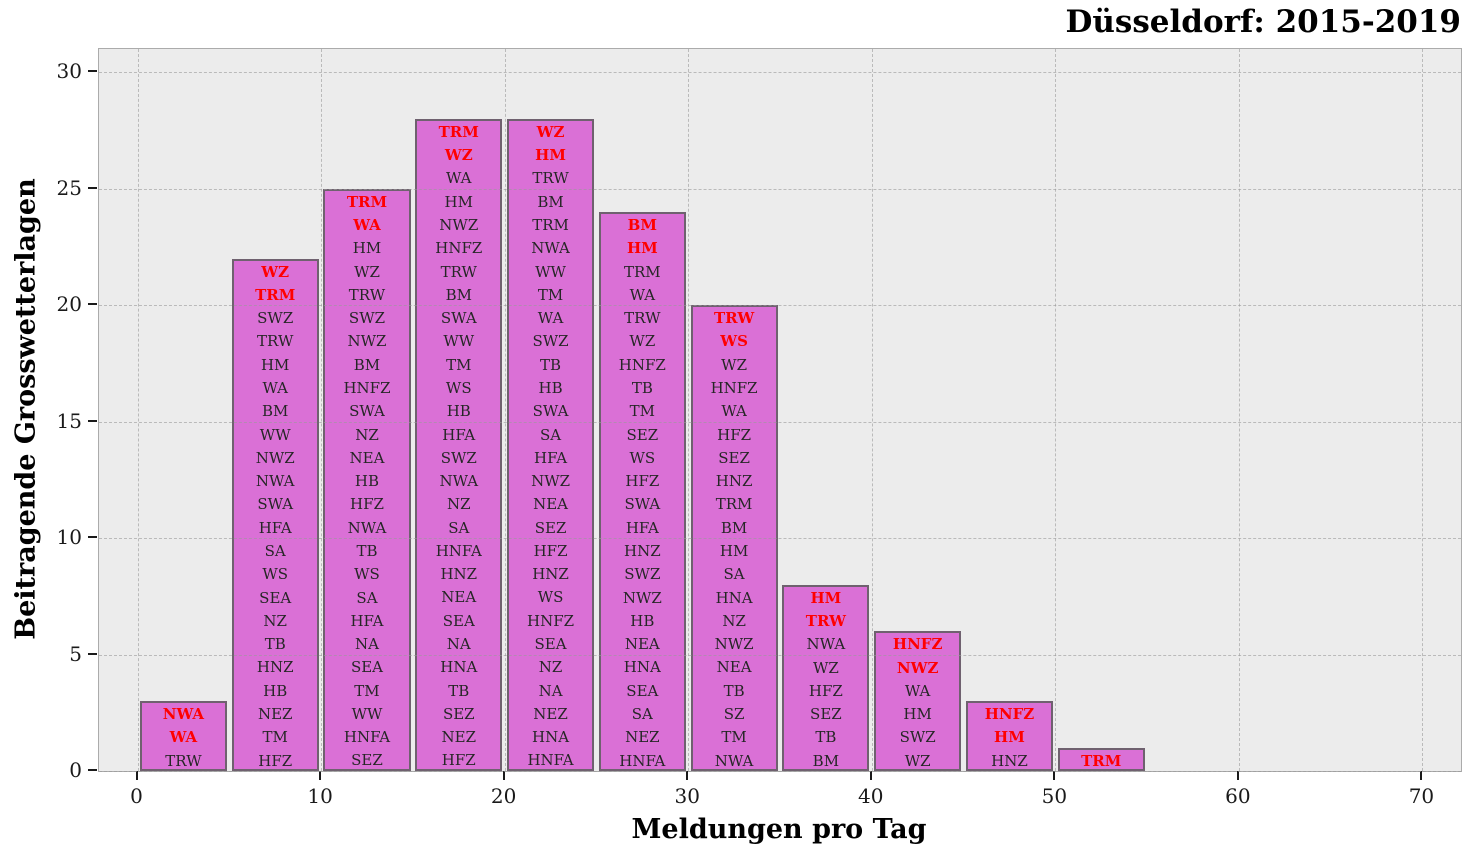 Image resolution: width=1475 pixels, height=863 pixels. I want to click on x-tick-label-70: 70, so click(1421, 796).